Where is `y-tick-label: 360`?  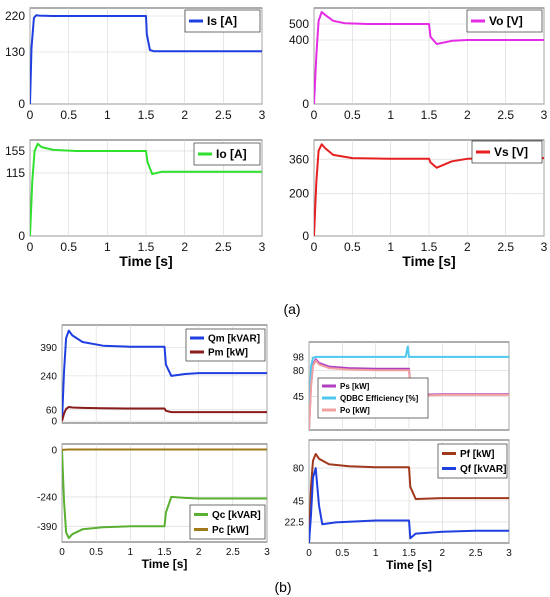 y-tick-label: 360 is located at coordinates (299, 159).